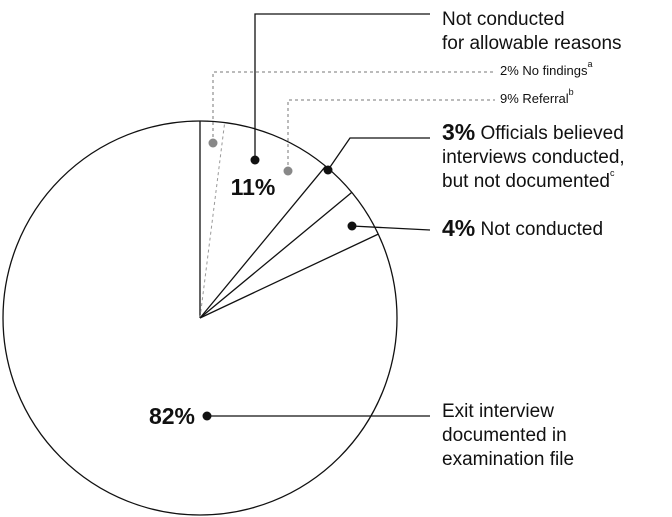  What do you see at coordinates (498, 411) in the screenshot?
I see `category-label: Exit interview` at bounding box center [498, 411].